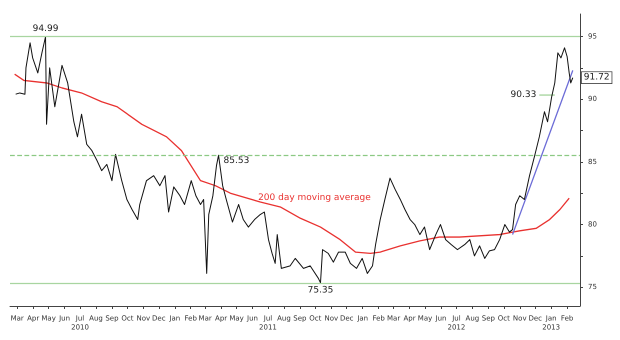 The height and width of the screenshot is (340, 620). Describe the element at coordinates (315, 197) in the screenshot. I see `series-label: 200 day moving average` at that location.